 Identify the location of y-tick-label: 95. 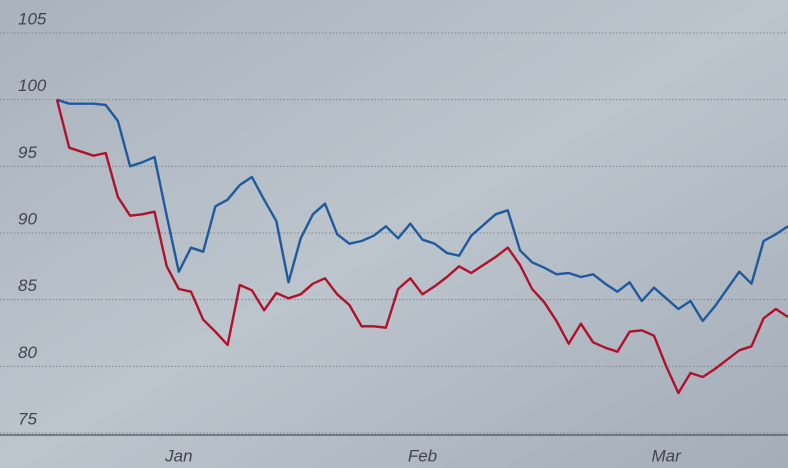
(27, 152).